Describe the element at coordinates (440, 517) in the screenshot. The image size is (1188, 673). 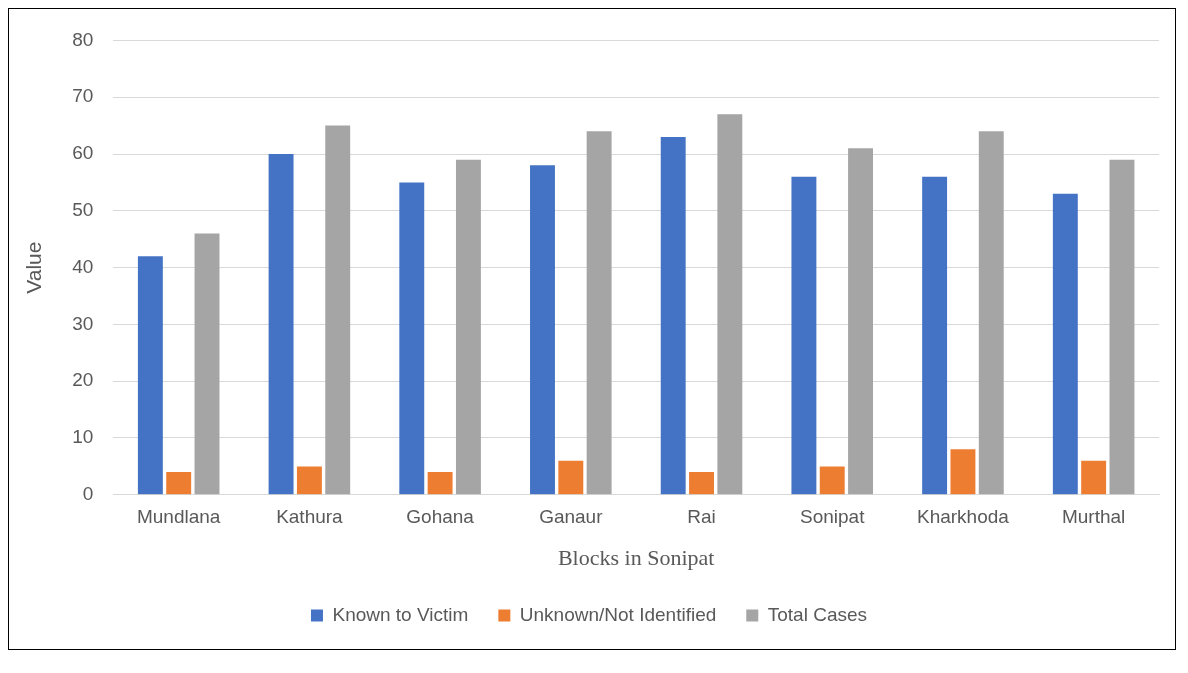
I see `x-tick-label: Gohana` at that location.